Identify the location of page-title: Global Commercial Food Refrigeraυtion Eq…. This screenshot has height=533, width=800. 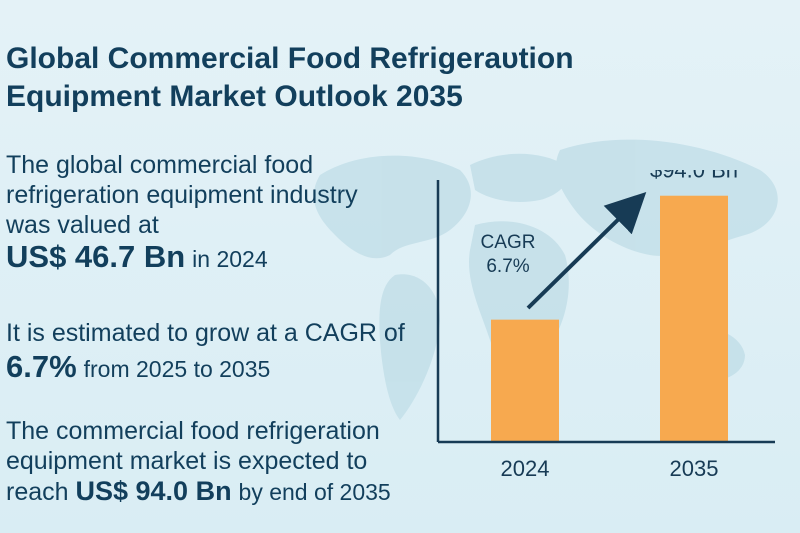
(356, 78).